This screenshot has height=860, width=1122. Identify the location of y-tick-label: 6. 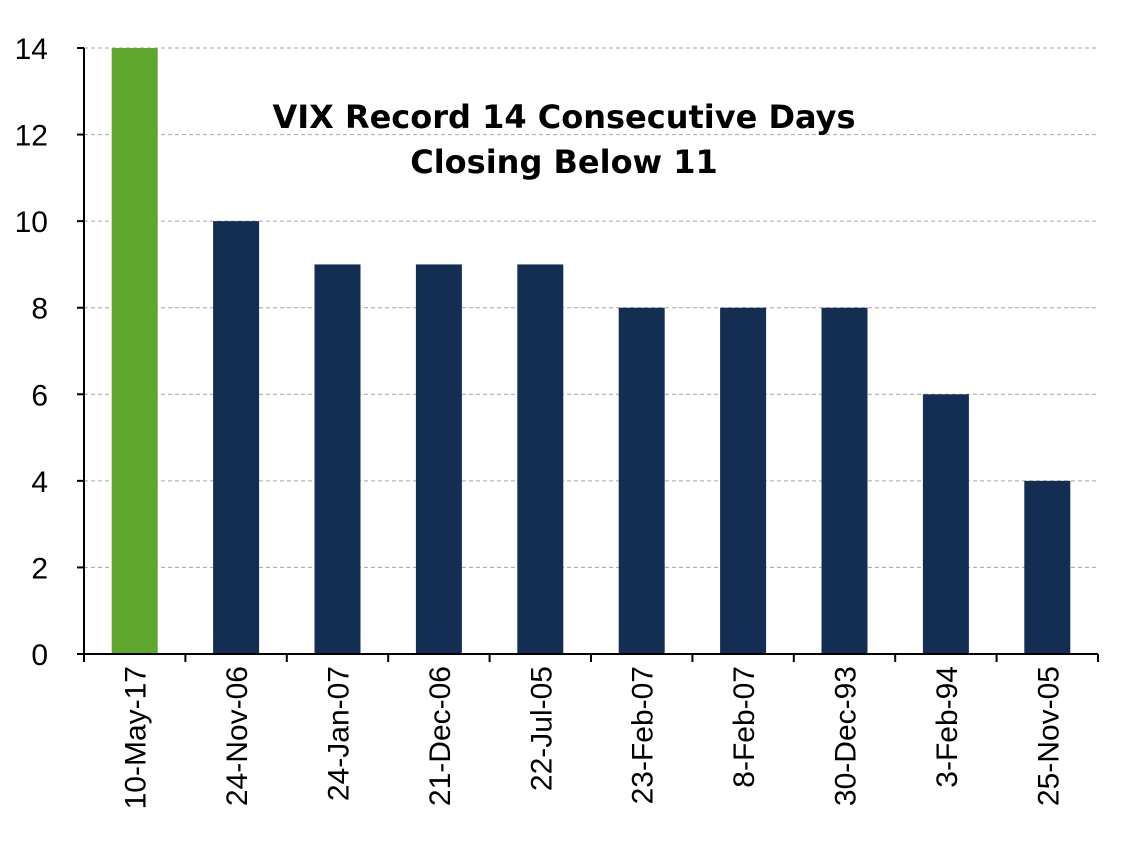
(39, 395).